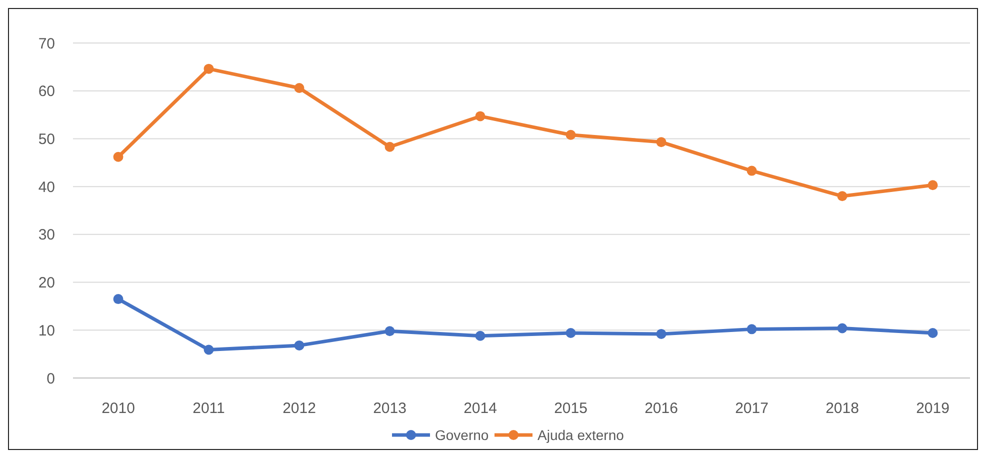  Describe the element at coordinates (118, 408) in the screenshot. I see `x-tick-label: 2010` at that location.